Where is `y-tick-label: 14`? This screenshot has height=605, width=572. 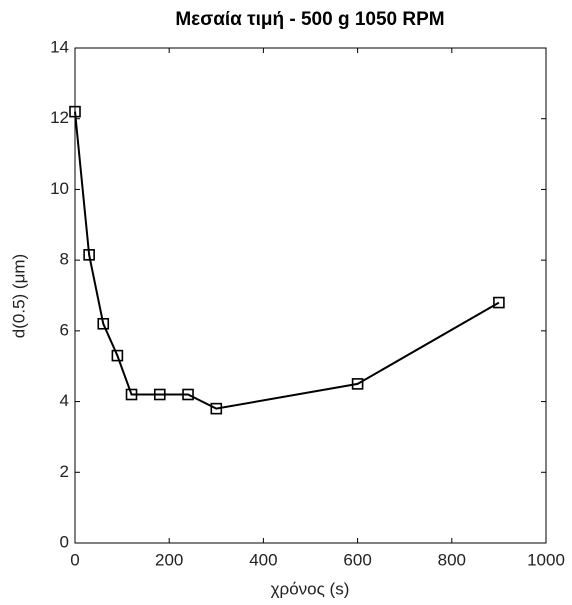
y-tick-label: 14 is located at coordinates (59, 46).